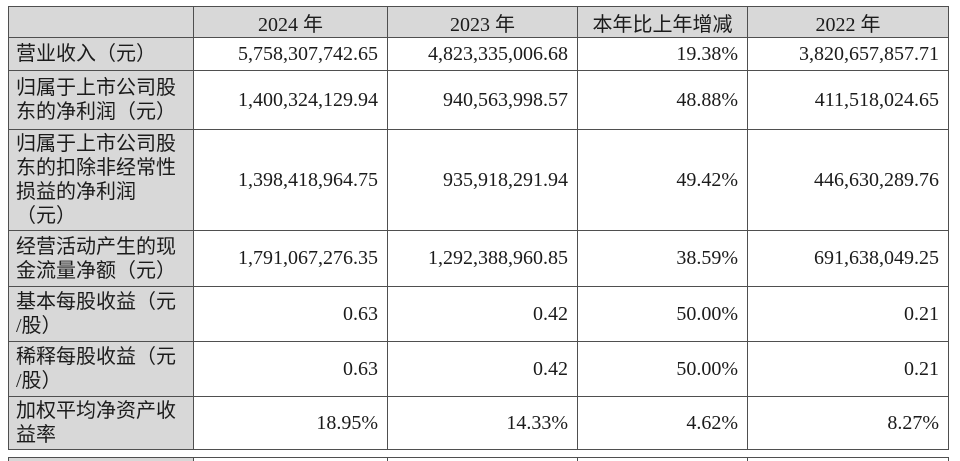 This screenshot has width=960, height=461. Describe the element at coordinates (662, 100) in the screenshot. I see `cell-yoy: 48.88%` at that location.